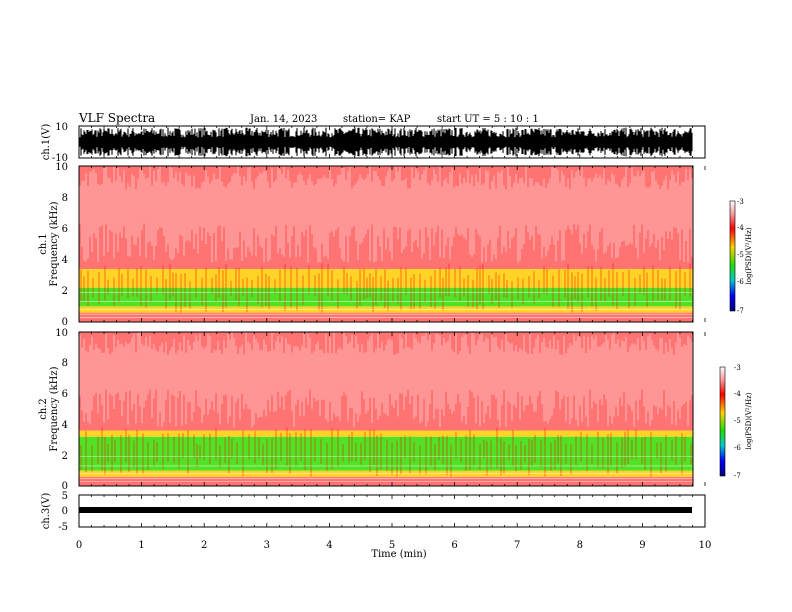 Image resolution: width=792 pixels, height=612 pixels. What do you see at coordinates (737, 448) in the screenshot?
I see `ch2-colorbar-tick--6: -6` at bounding box center [737, 448].